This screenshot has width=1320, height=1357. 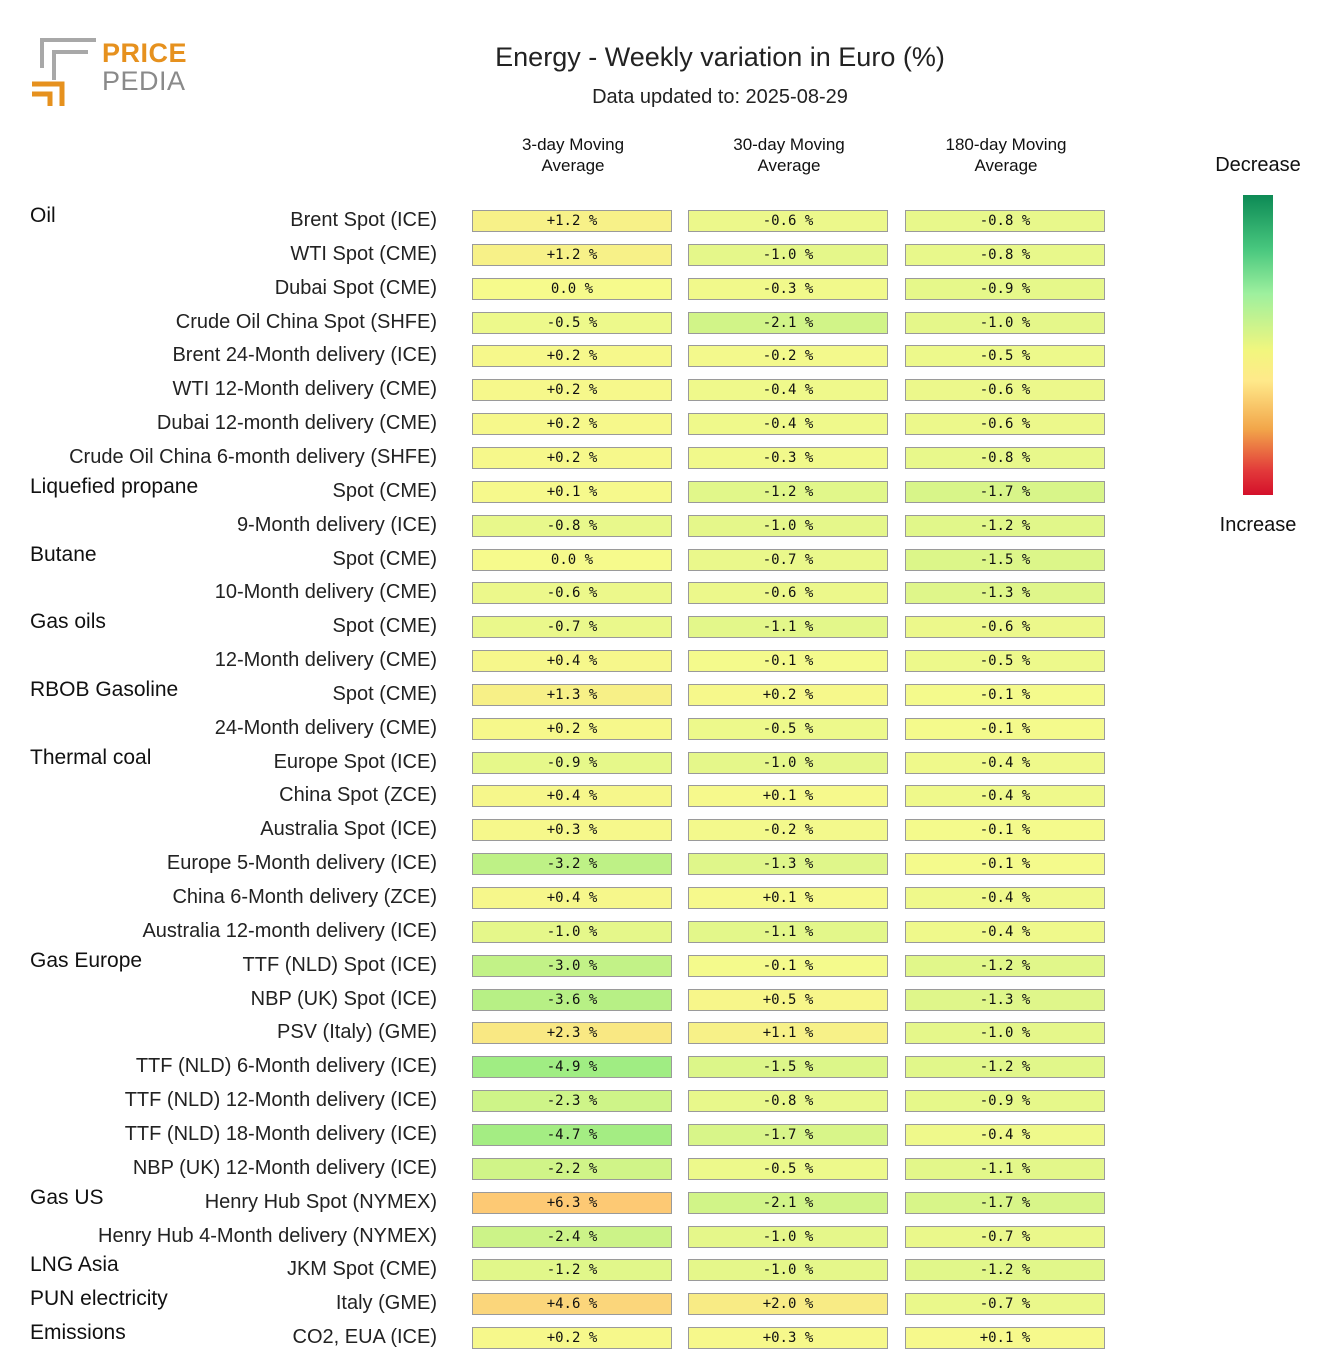 I want to click on cell-3day: -3.2 %, so click(x=572, y=864).